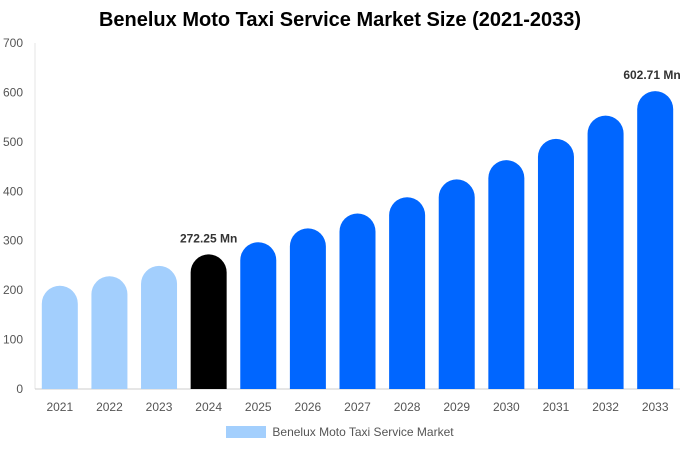  Describe the element at coordinates (555, 263) in the screenshot. I see `bar-2031` at that location.